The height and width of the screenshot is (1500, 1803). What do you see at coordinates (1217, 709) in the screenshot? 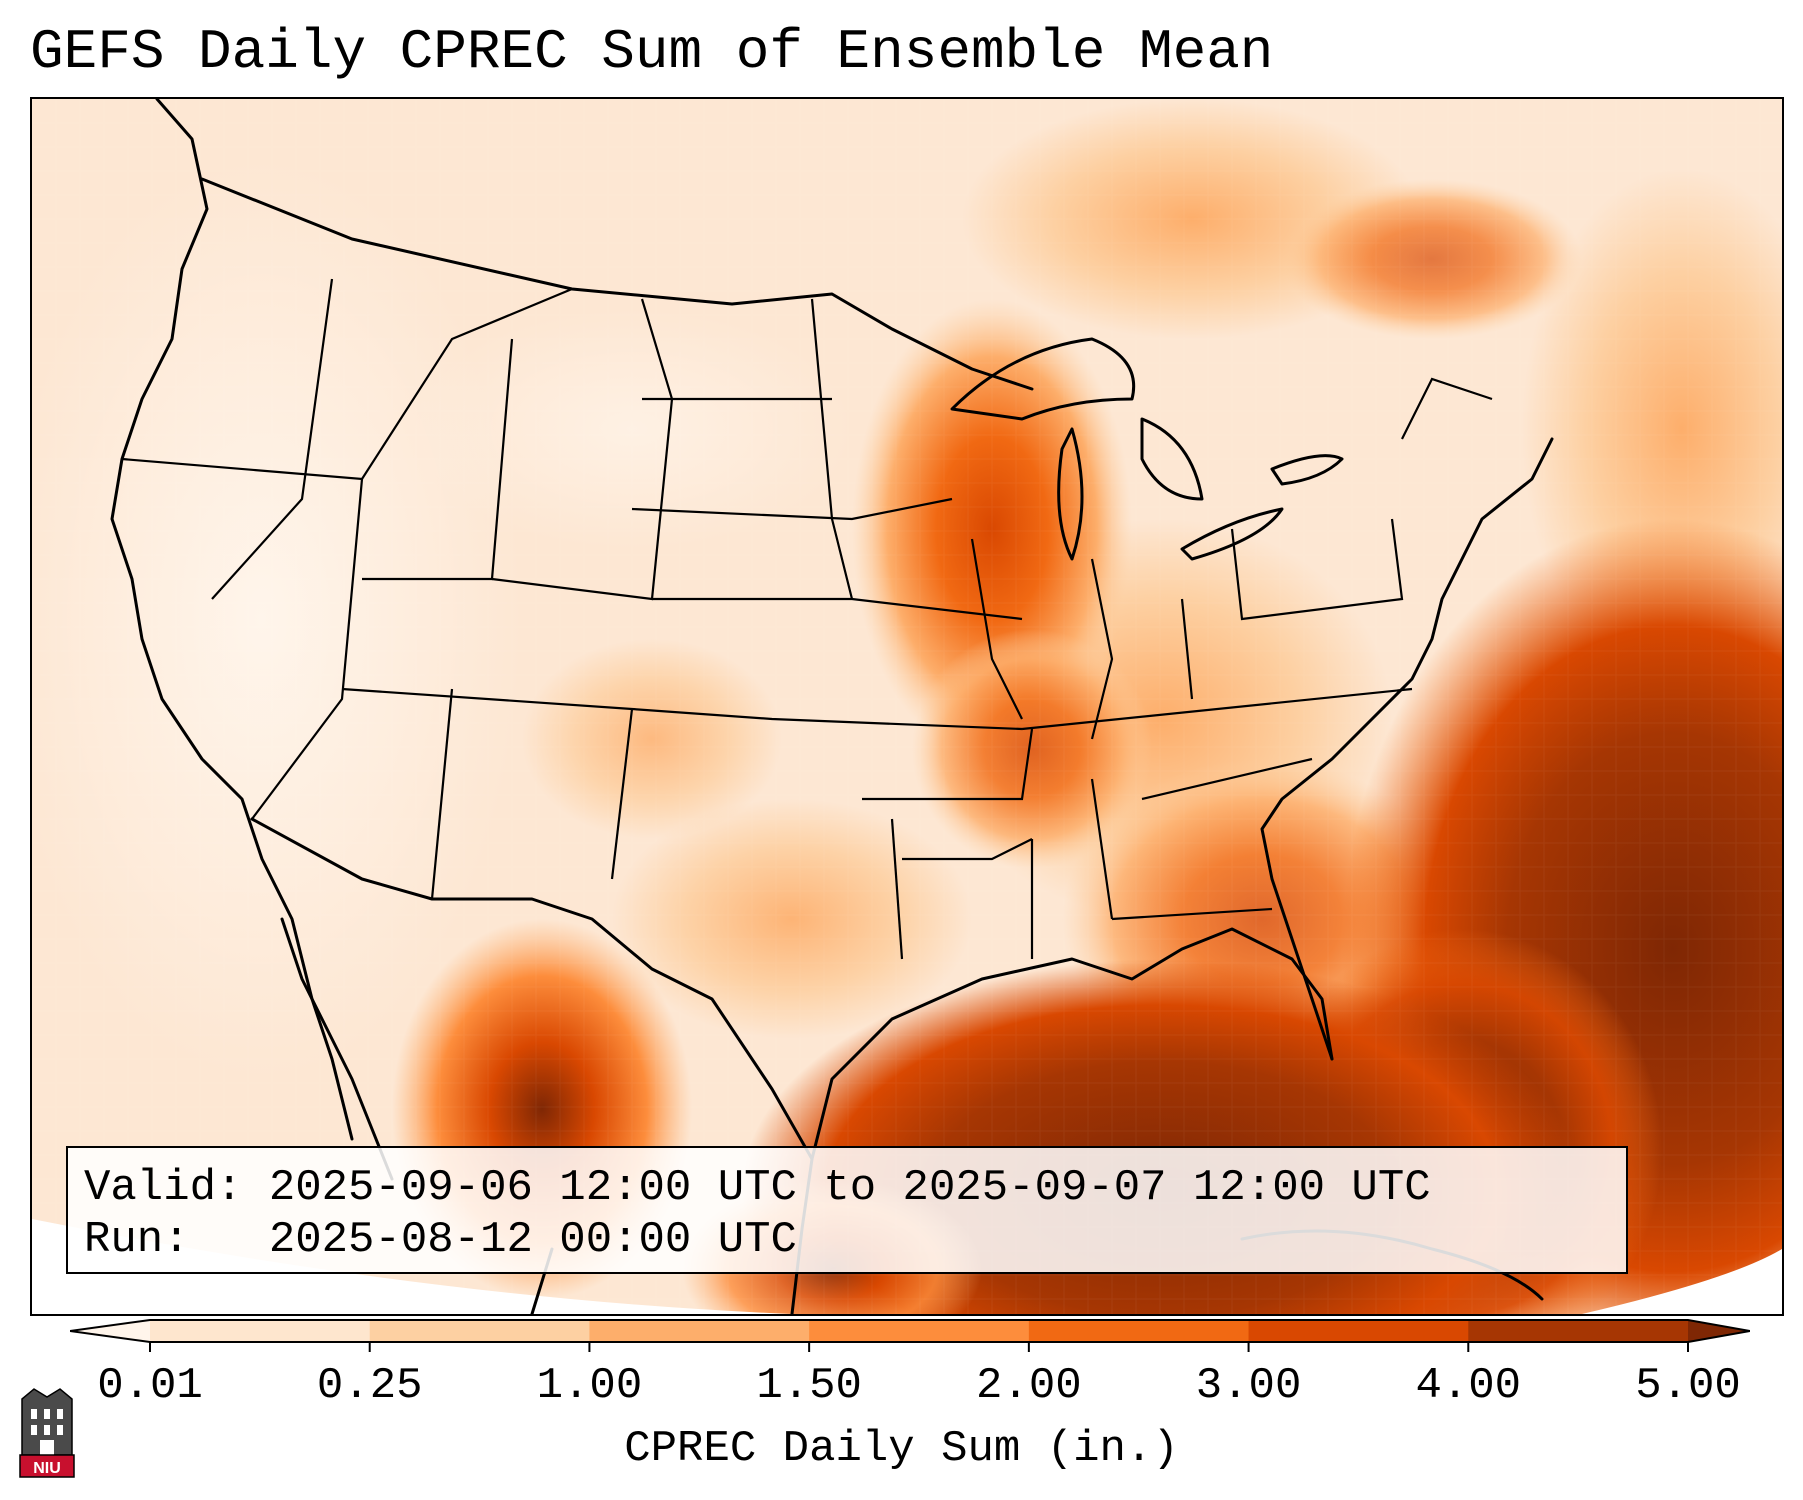
I see `state-line-nc-tn` at bounding box center [1217, 709].